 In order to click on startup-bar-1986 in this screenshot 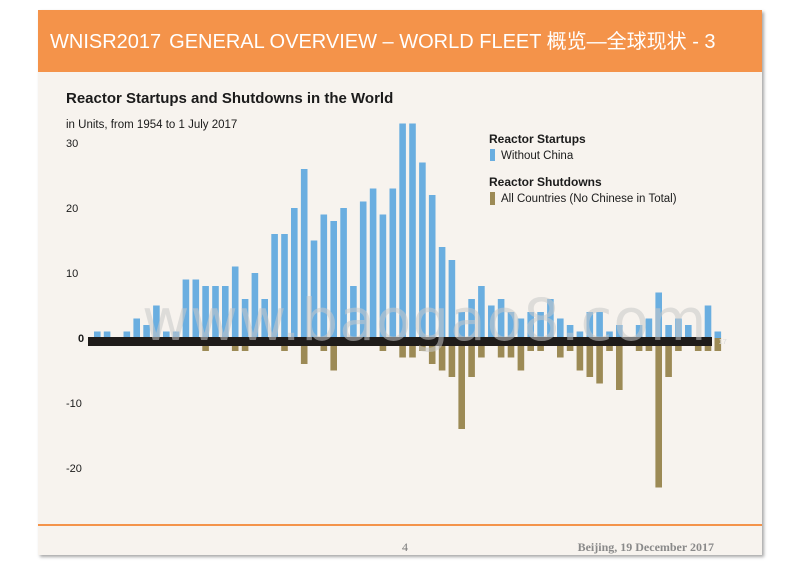, I will do `click(412, 230)`.